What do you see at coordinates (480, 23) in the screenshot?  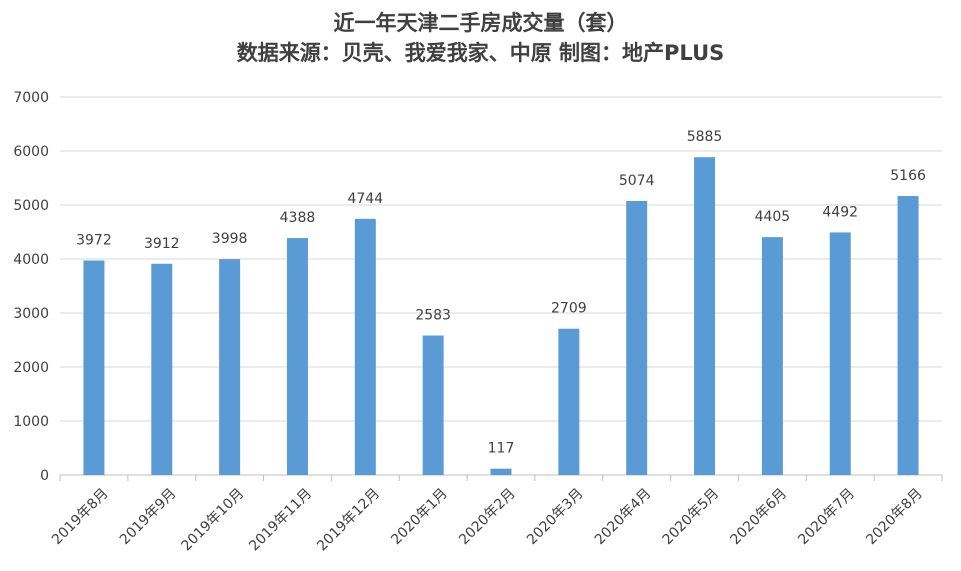 I see `chart-title: 近一年天津二手房成交量（套）` at bounding box center [480, 23].